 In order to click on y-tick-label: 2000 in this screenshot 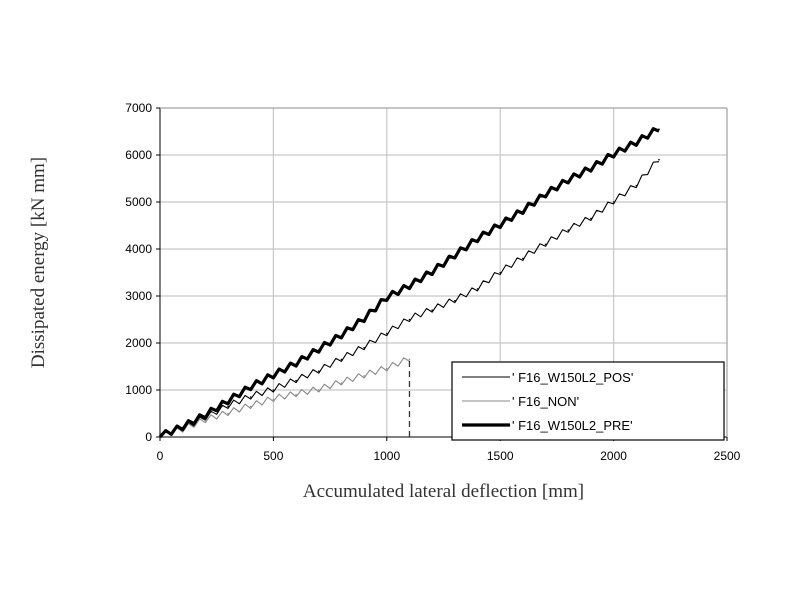, I will do `click(138, 343)`.